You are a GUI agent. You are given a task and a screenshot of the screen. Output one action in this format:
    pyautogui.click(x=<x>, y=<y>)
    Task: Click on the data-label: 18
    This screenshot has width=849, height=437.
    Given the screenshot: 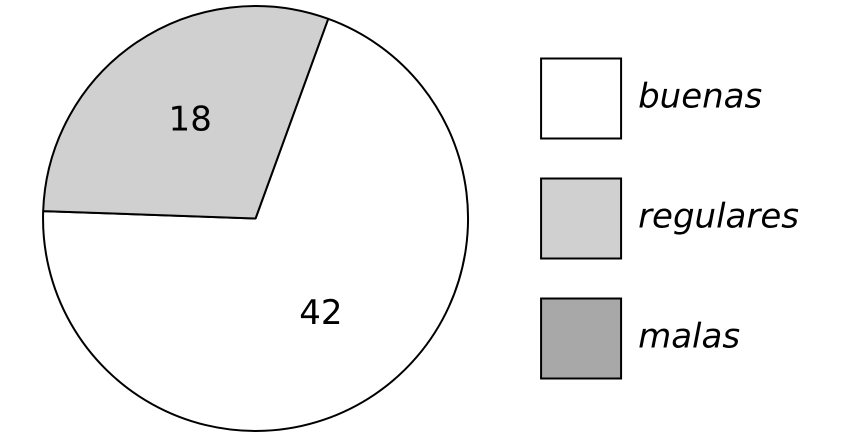 What is the action you would take?
    pyautogui.click(x=190, y=119)
    